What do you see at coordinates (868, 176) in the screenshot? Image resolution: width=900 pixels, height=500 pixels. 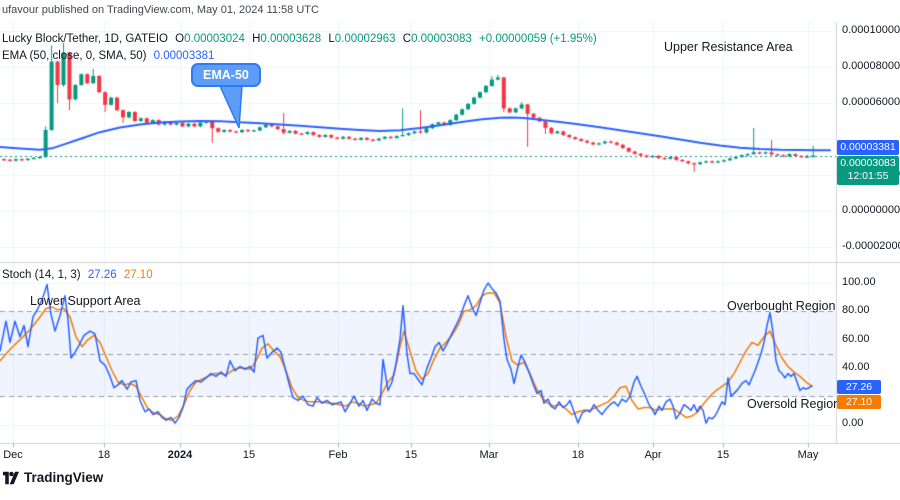 I see `bar-countdown: 12:01:55` at bounding box center [868, 176].